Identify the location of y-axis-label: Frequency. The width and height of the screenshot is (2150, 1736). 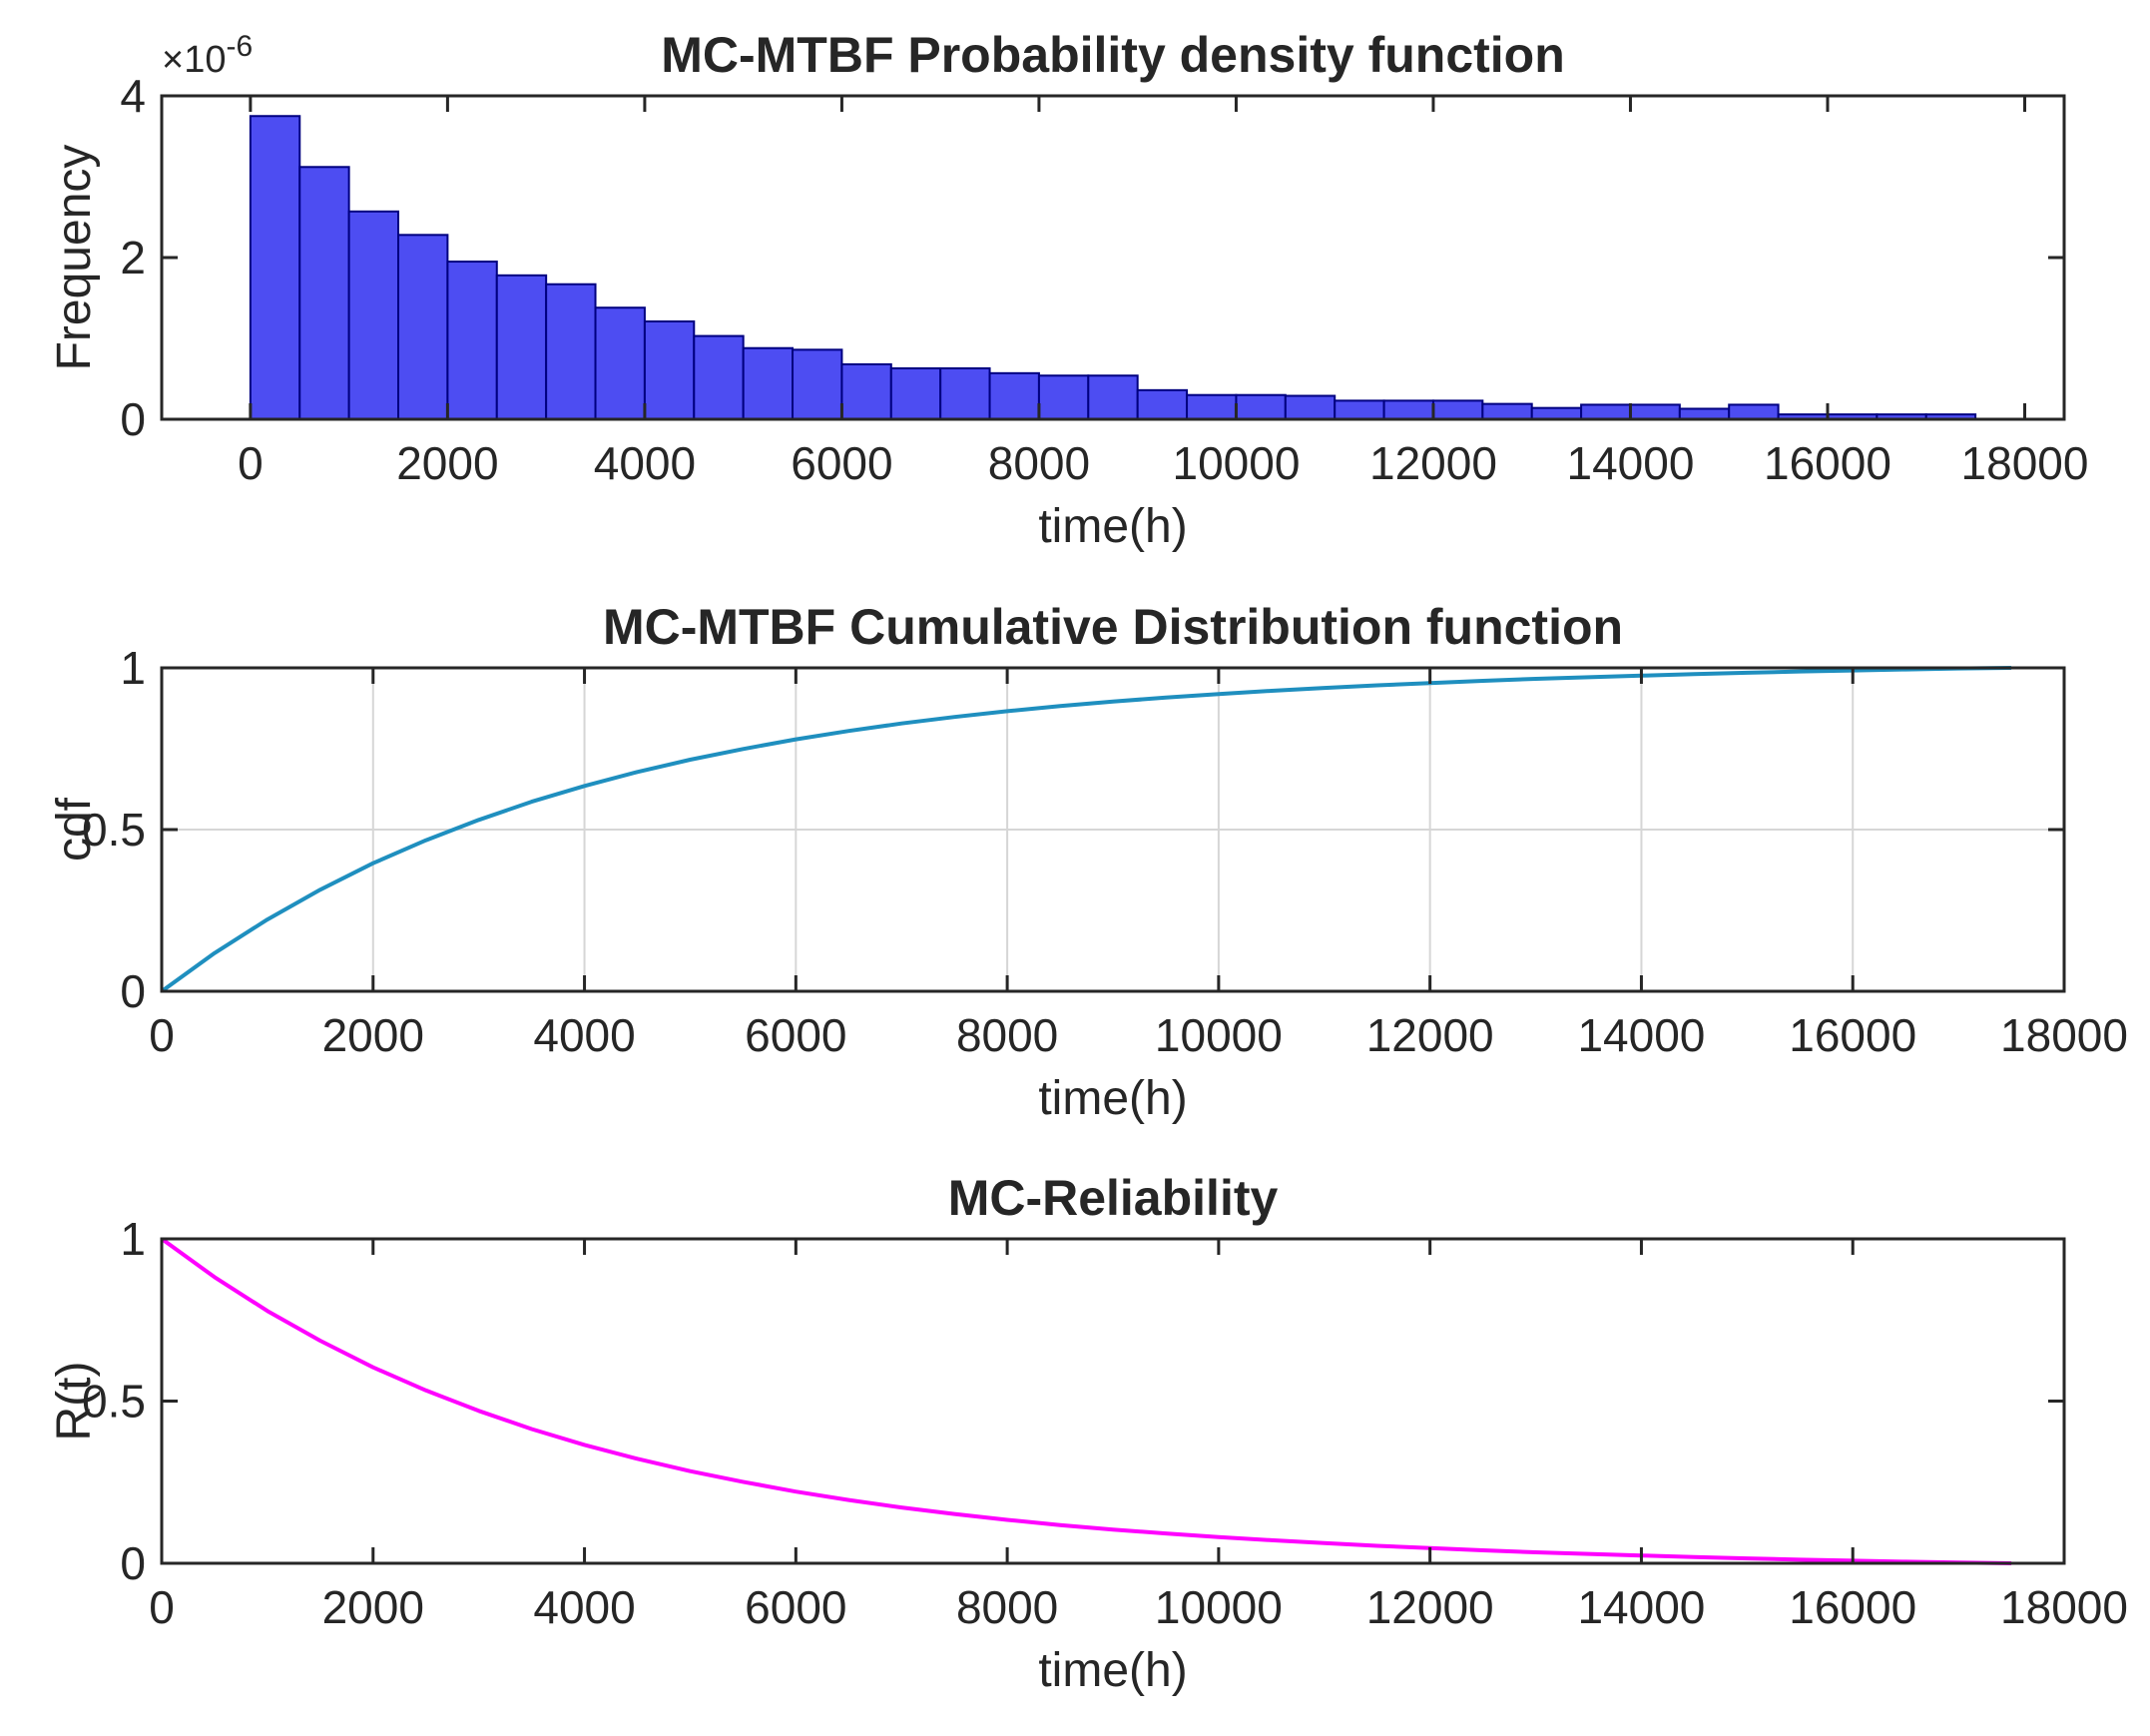
(74, 258).